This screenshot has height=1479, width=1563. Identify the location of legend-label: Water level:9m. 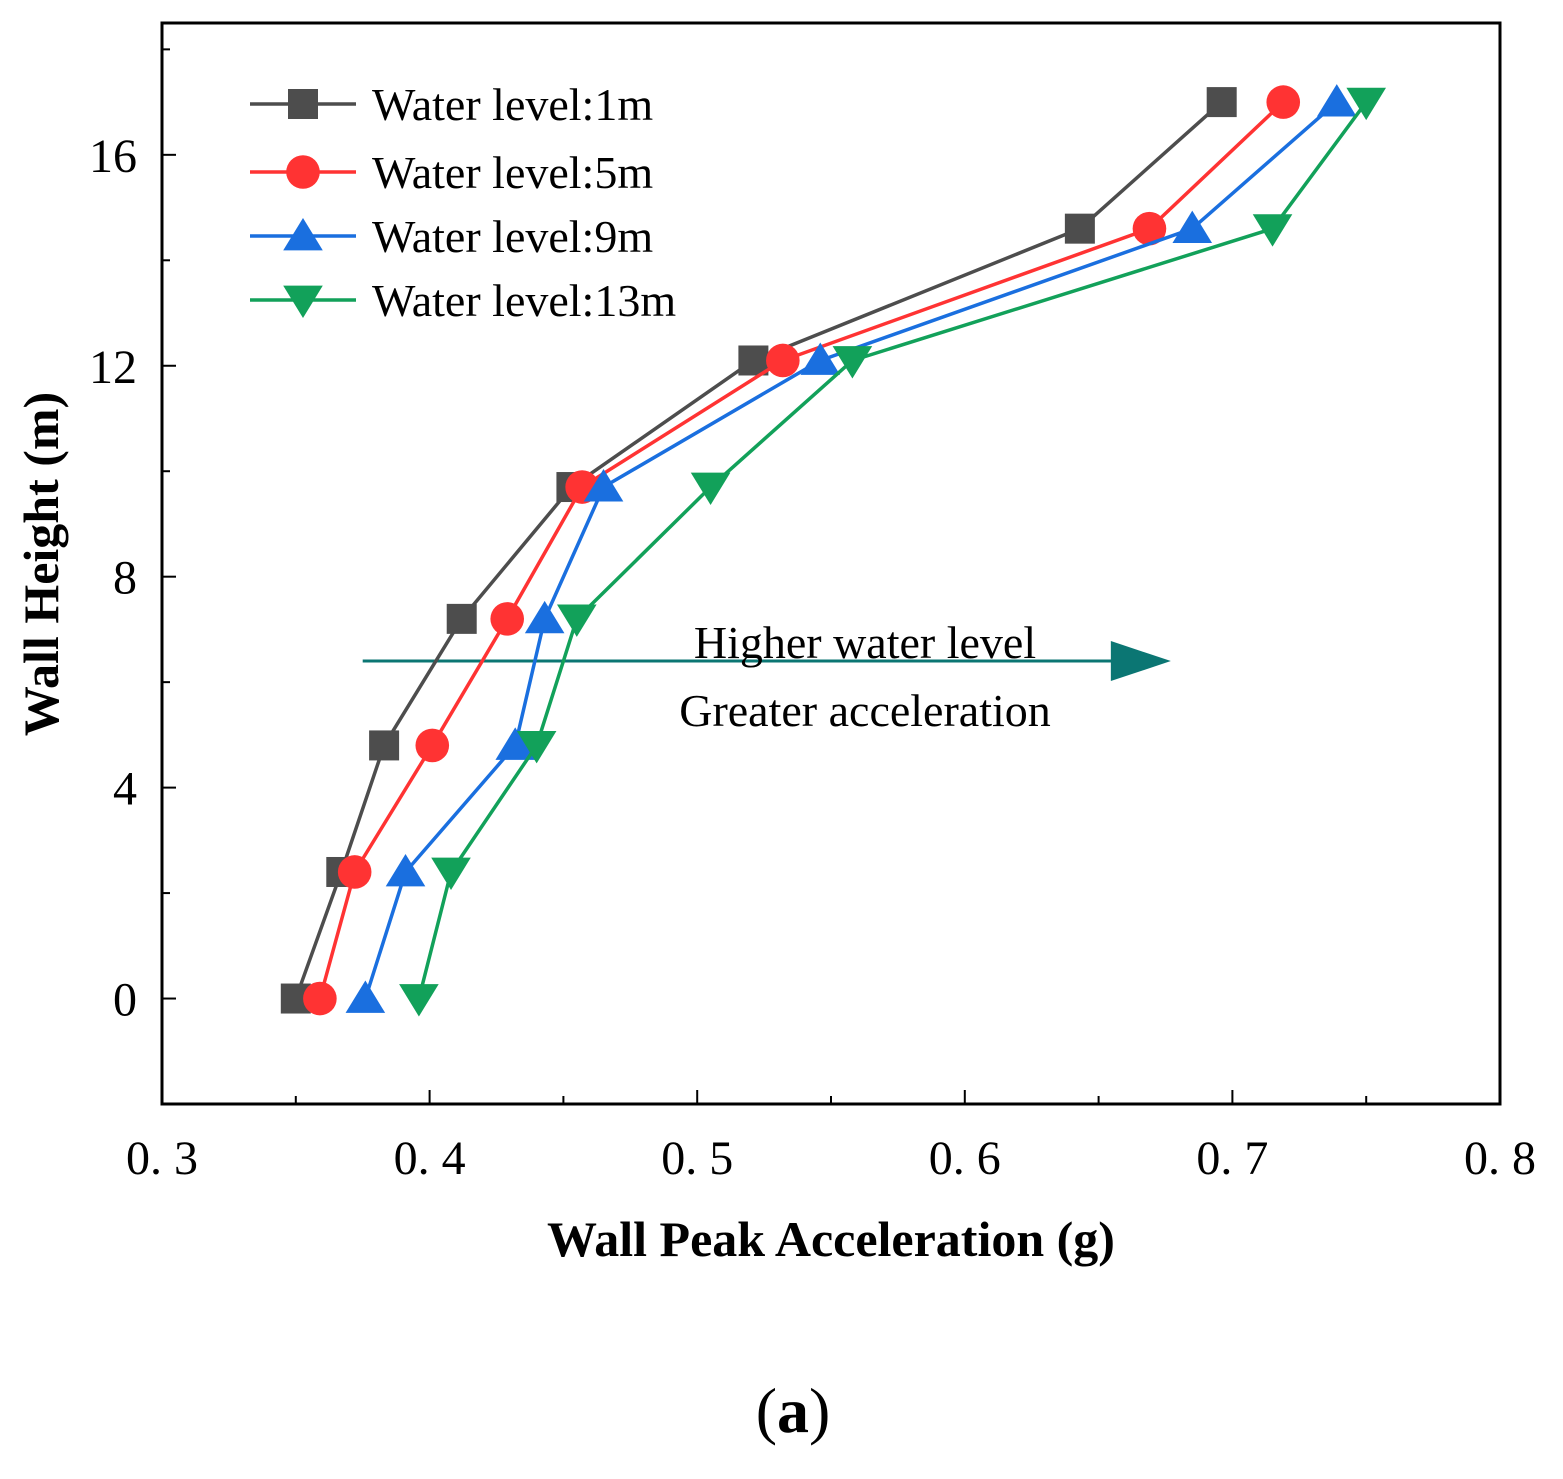
(512, 236).